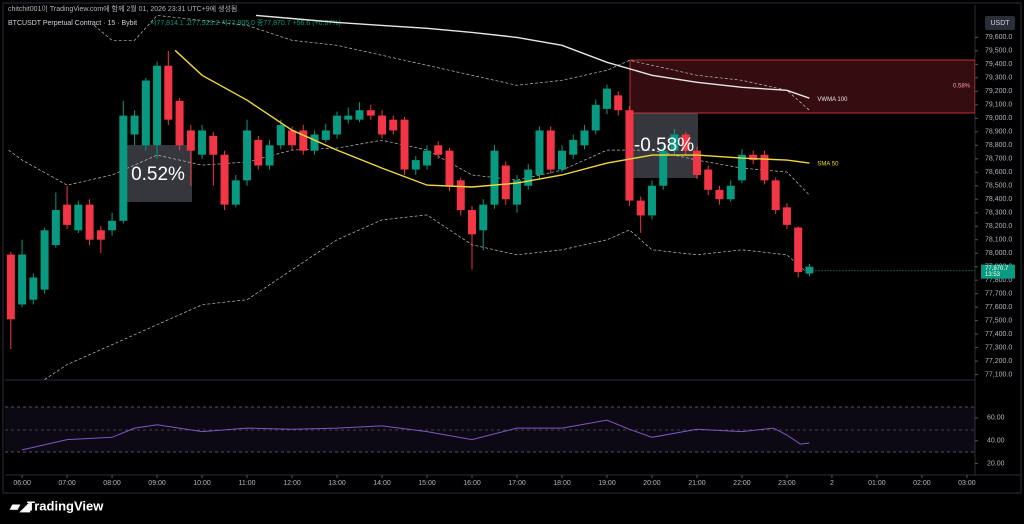 This screenshot has width=1024, height=524. I want to click on y-tick-label: 78,700.0, so click(998, 159).